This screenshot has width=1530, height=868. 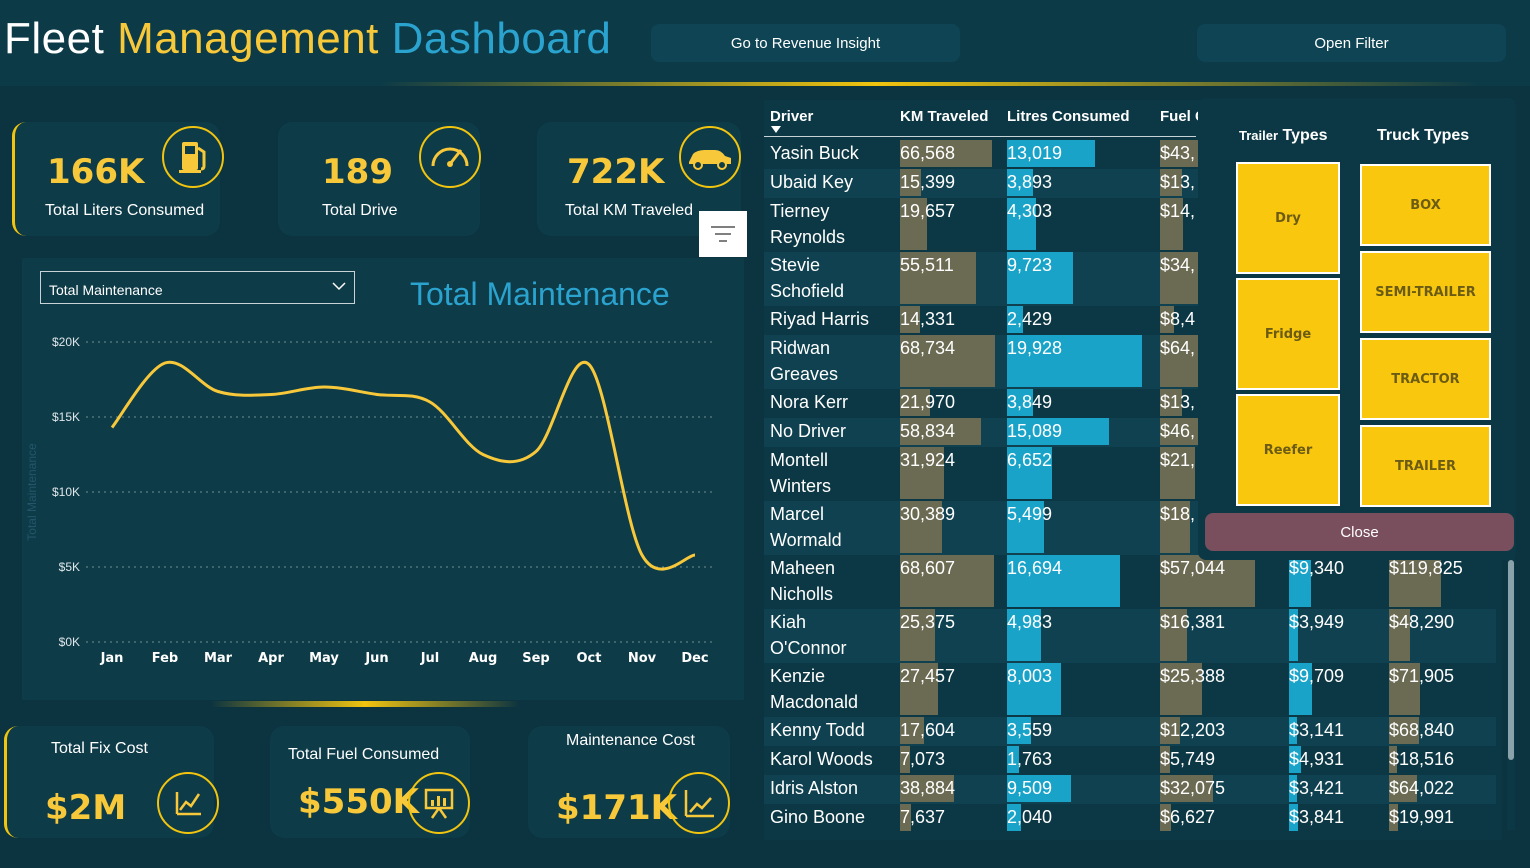 What do you see at coordinates (1178, 431) in the screenshot?
I see `cell-fuel: $46,` at bounding box center [1178, 431].